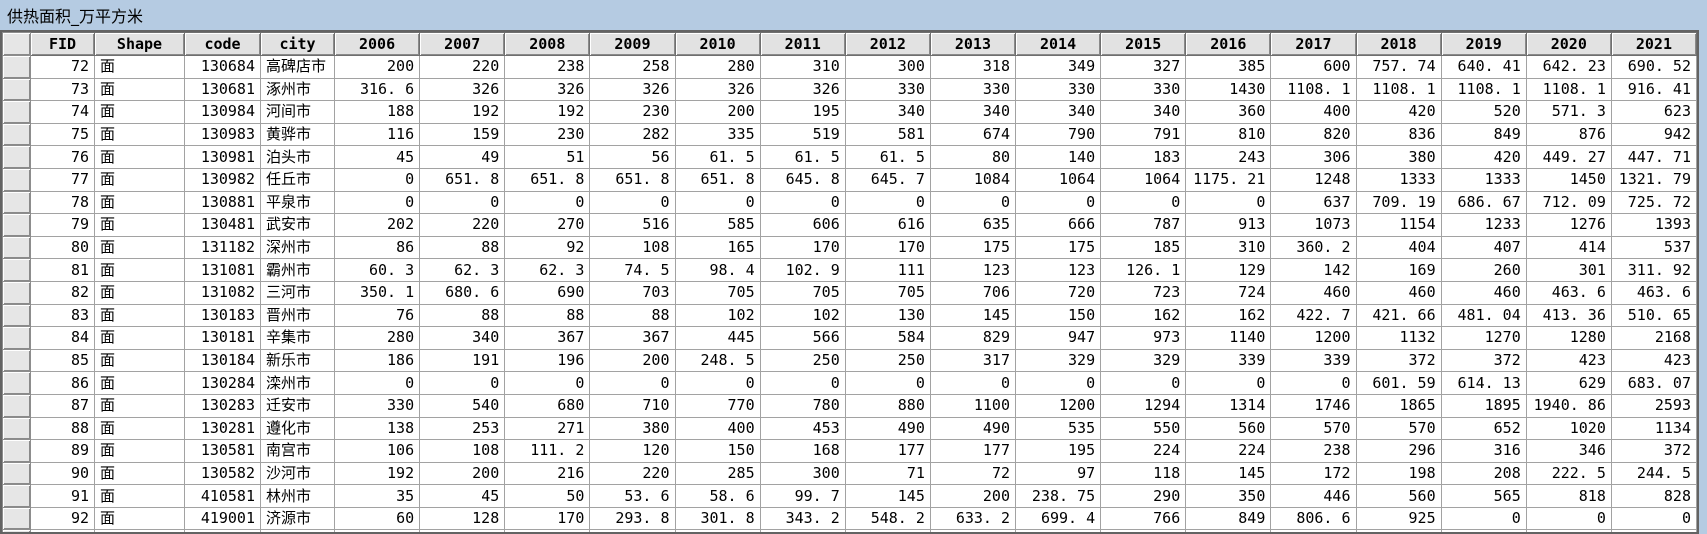 The width and height of the screenshot is (1707, 534). I want to click on cell-year-value: 614. 13, so click(1483, 383).